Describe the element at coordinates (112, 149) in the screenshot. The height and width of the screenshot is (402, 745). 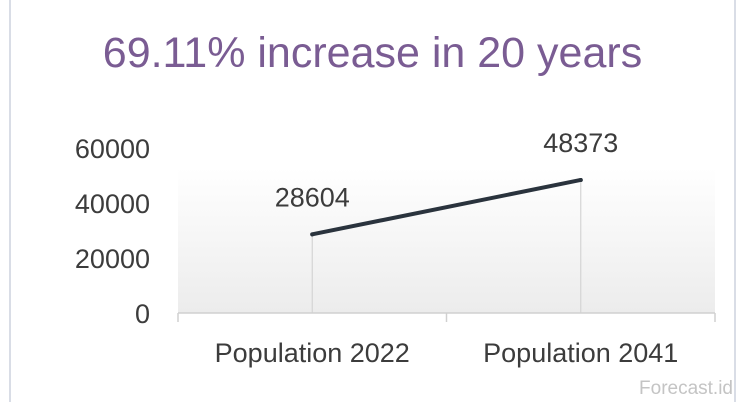
I see `y-tick-label: 60000` at that location.